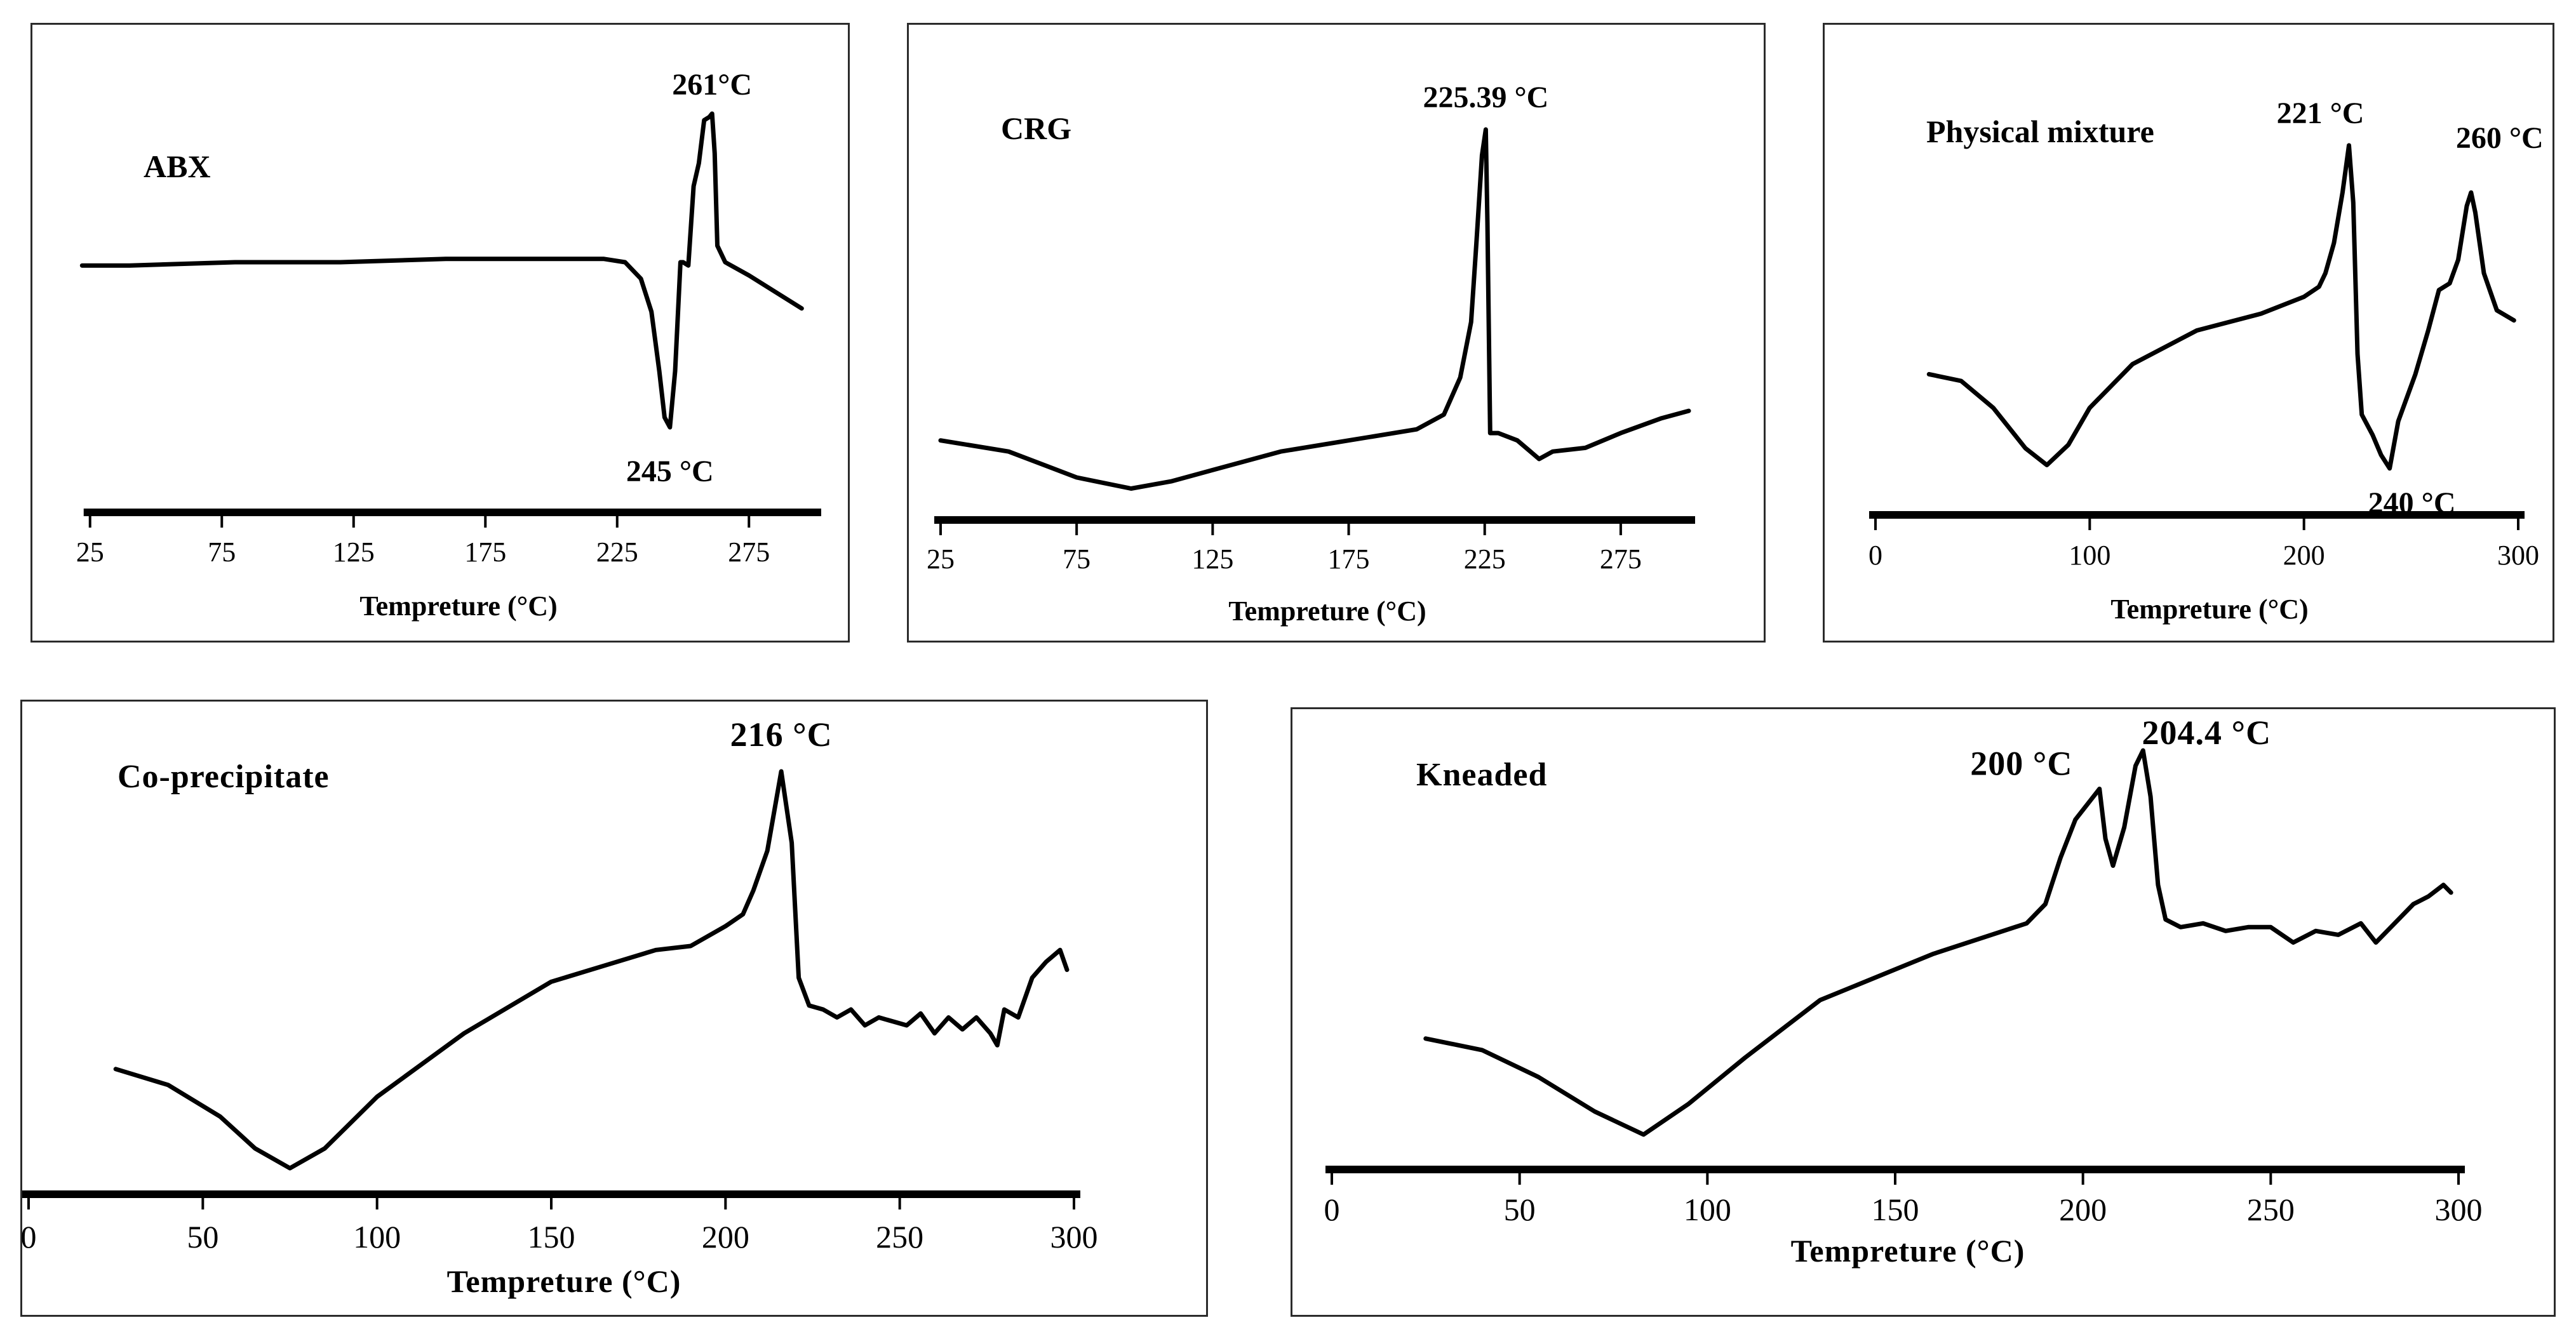 This screenshot has width=2576, height=1339. What do you see at coordinates (2321, 113) in the screenshot?
I see `physical-peak-annotation: 221 °C` at bounding box center [2321, 113].